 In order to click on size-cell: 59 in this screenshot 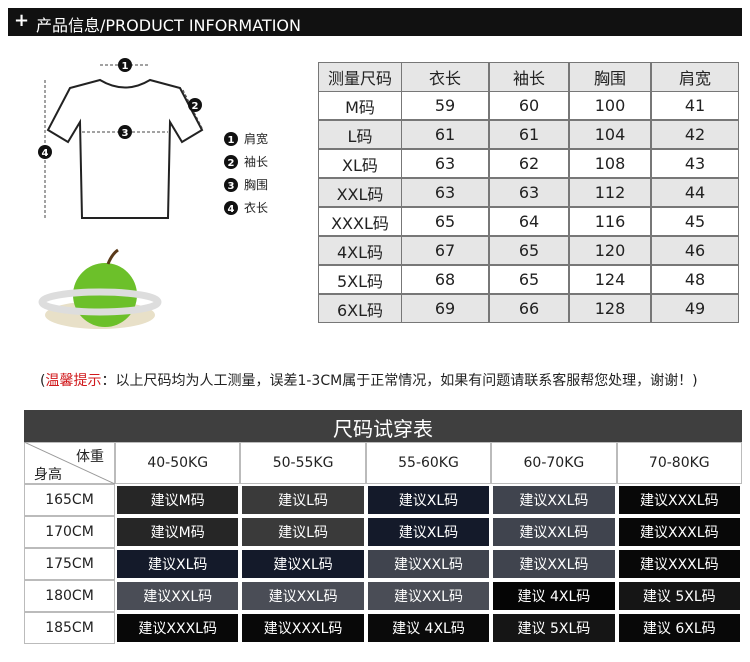, I will do `click(445, 105)`.